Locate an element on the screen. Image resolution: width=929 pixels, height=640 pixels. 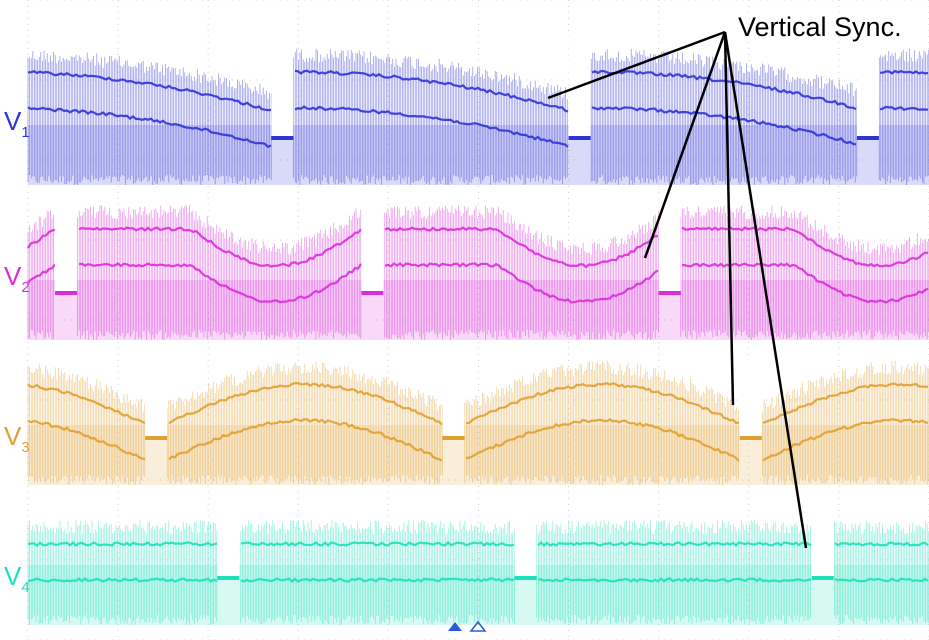
cursor-marker-icon is located at coordinates (478, 626).